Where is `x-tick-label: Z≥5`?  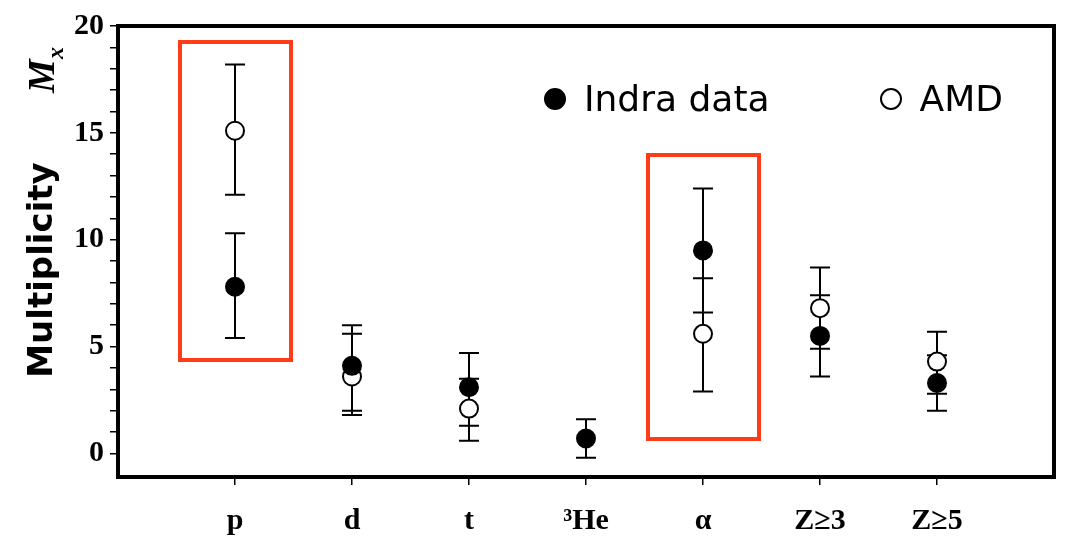 x-tick-label: Z≥5 is located at coordinates (937, 518).